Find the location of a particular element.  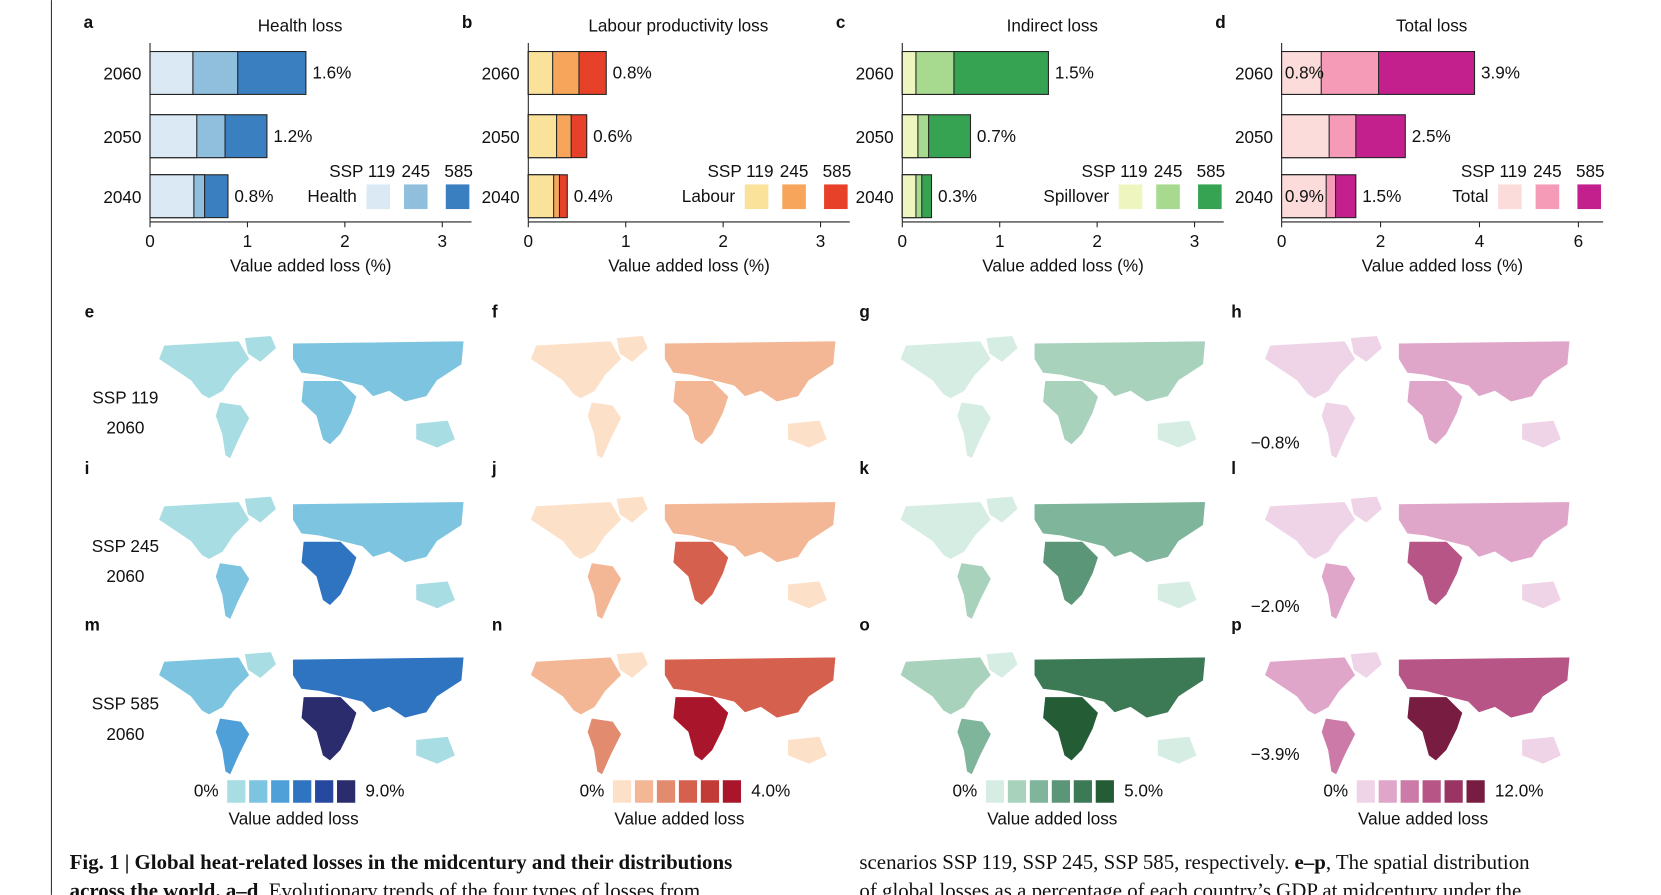

panel-letter: b is located at coordinates (467, 22).